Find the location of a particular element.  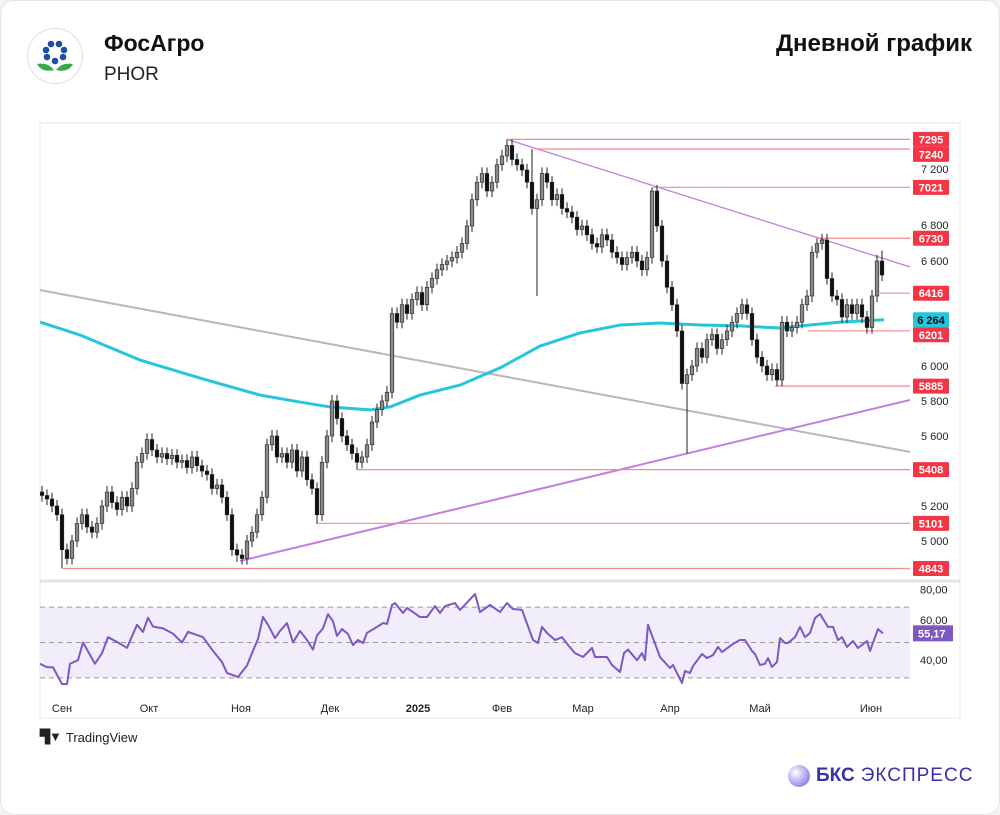

bks-sphere-icon is located at coordinates (799, 776).